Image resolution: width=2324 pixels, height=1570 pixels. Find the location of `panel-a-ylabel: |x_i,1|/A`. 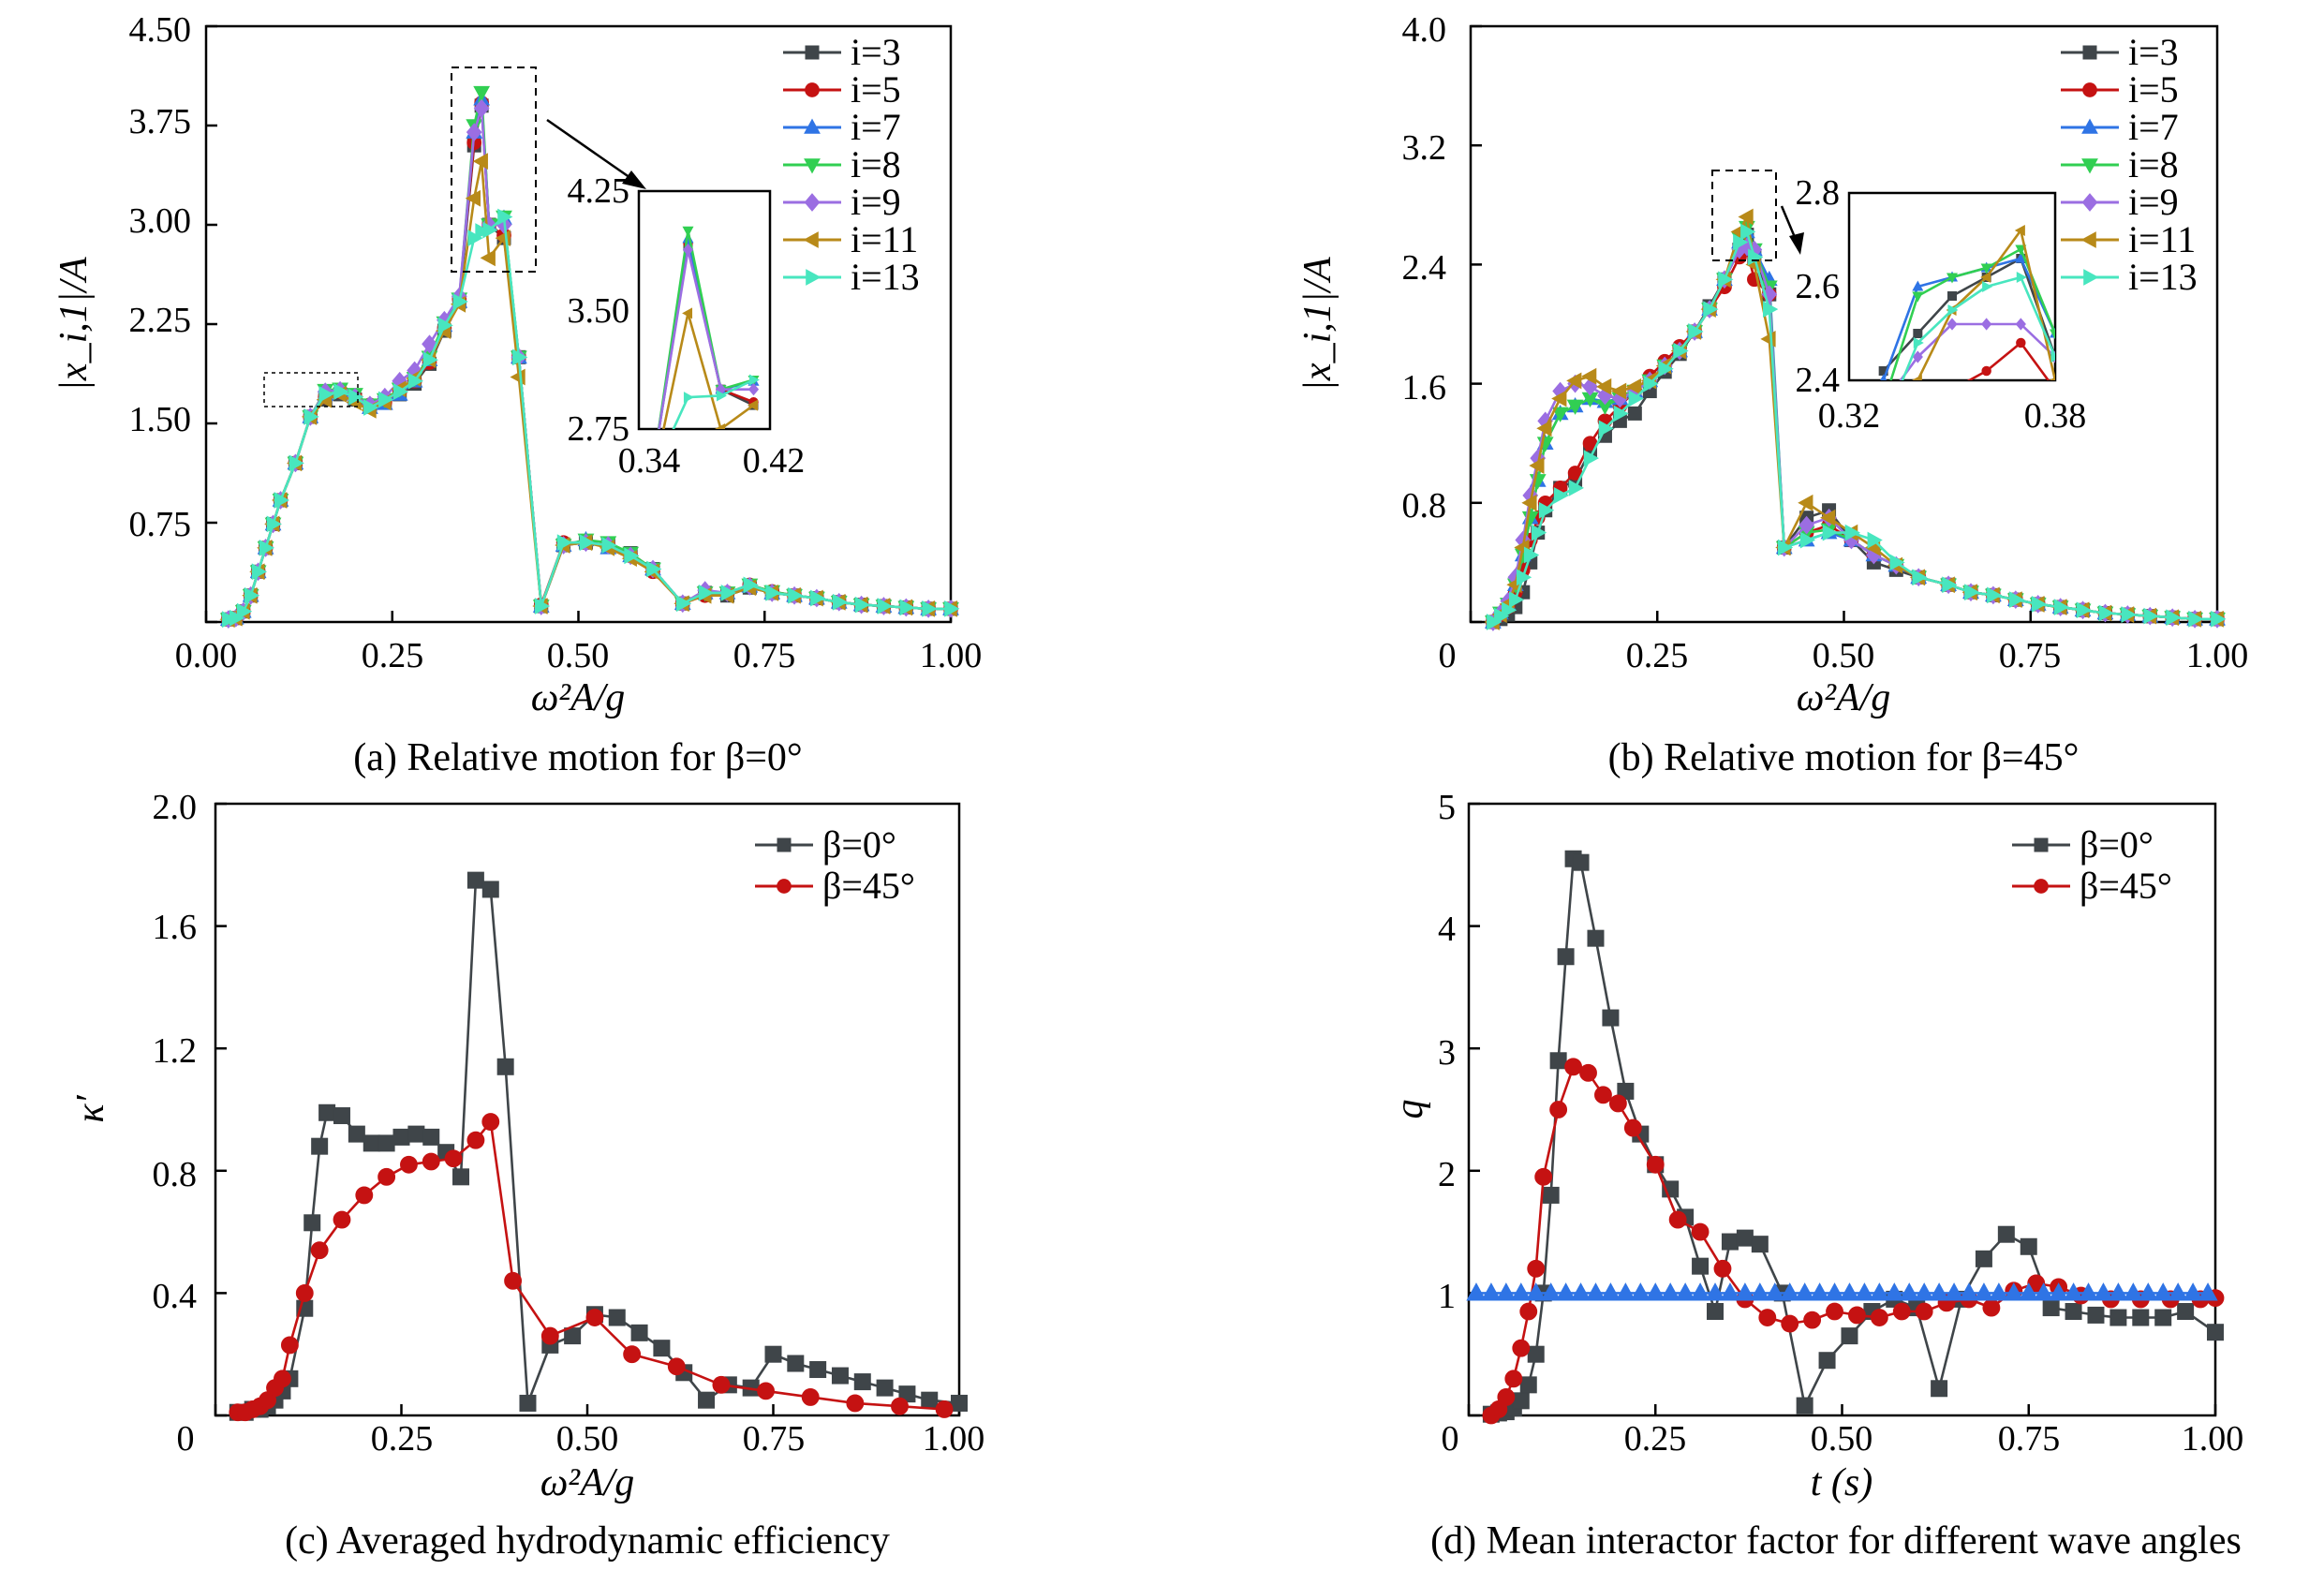

panel-a-ylabel: |x_i,1|/A is located at coordinates (74, 324).